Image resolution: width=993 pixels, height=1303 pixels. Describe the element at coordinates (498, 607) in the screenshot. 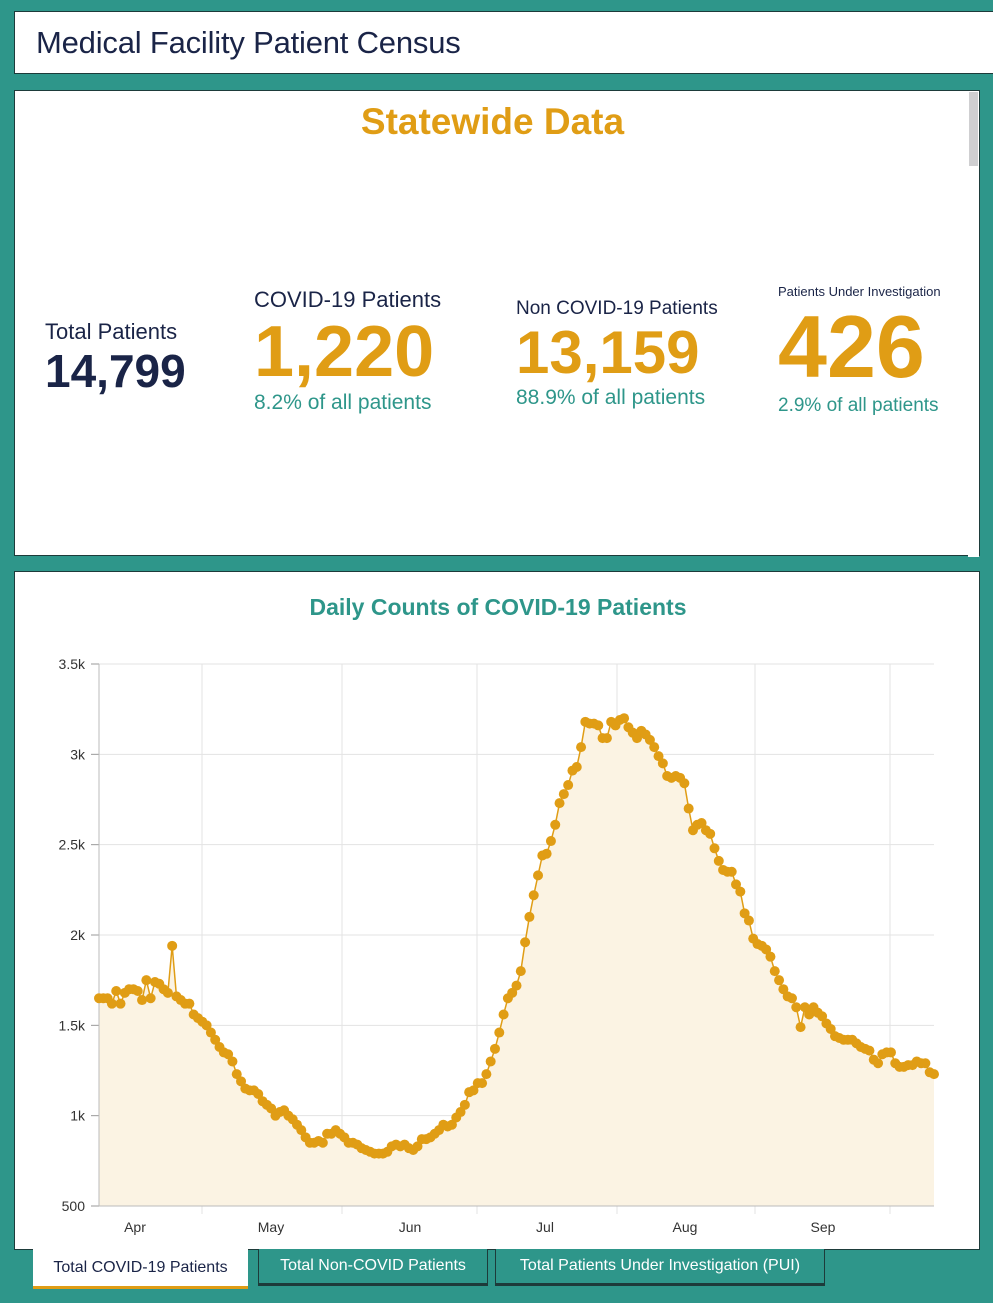

I see `chart-title: Daily Counts of COVID-19 Patients` at that location.